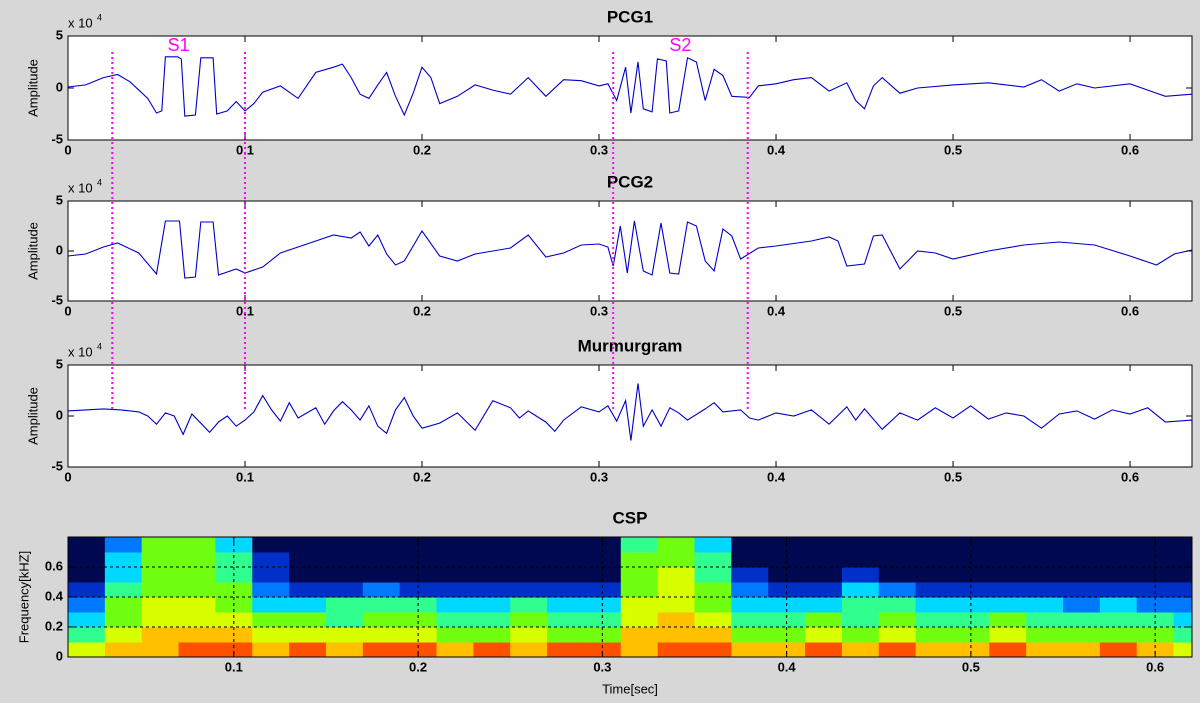 The width and height of the screenshot is (1200, 703). What do you see at coordinates (179, 45) in the screenshot?
I see `segment-label: S1` at bounding box center [179, 45].